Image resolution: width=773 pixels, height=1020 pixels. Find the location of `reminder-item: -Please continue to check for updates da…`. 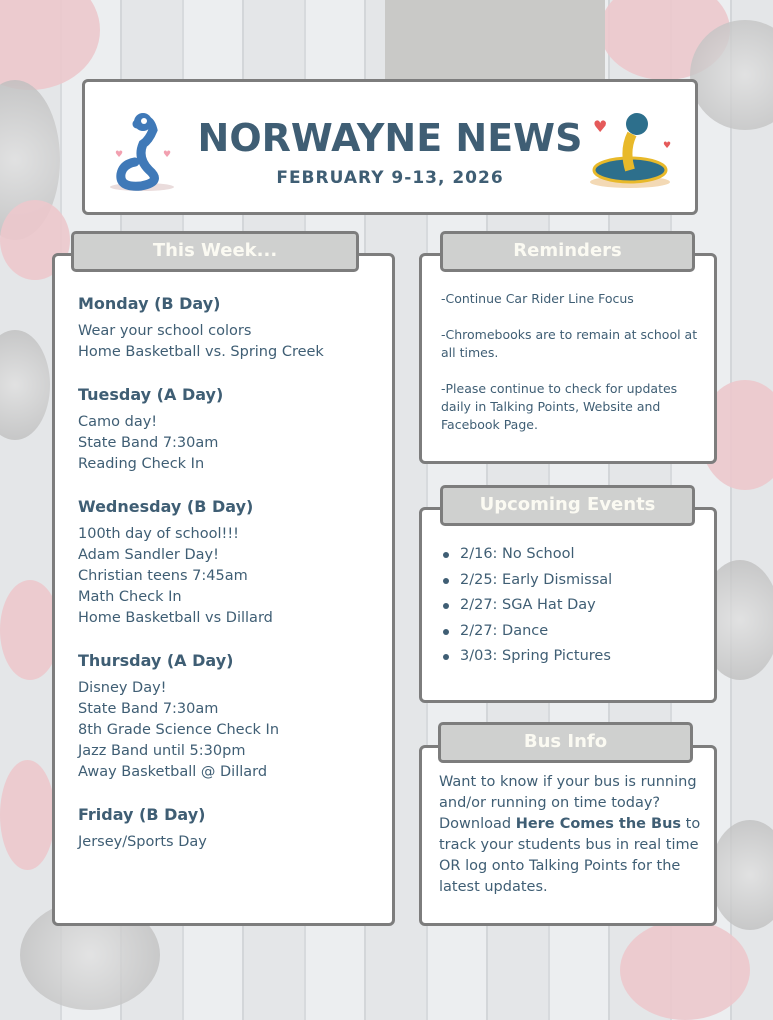

reminder-item: -Please continue to check for updates da… is located at coordinates (559, 406).